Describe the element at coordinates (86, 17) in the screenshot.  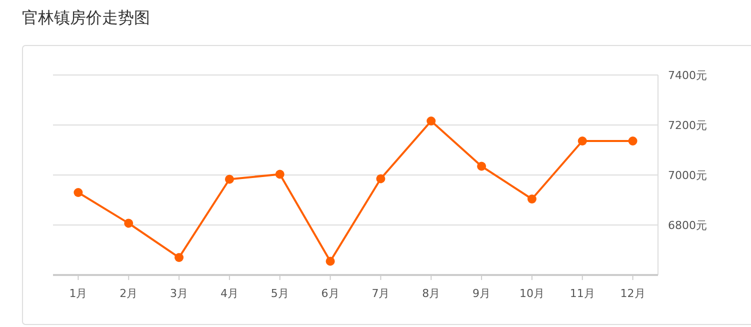
I see `chart-title: 官林镇房价走势图` at that location.